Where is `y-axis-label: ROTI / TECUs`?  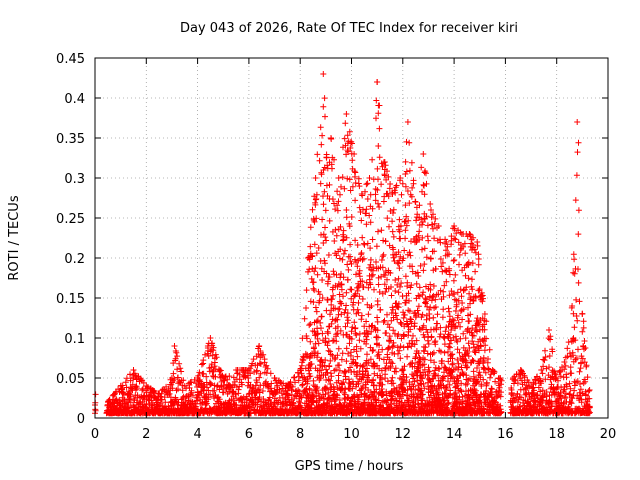 y-axis-label: ROTI / TECUs is located at coordinates (14, 237).